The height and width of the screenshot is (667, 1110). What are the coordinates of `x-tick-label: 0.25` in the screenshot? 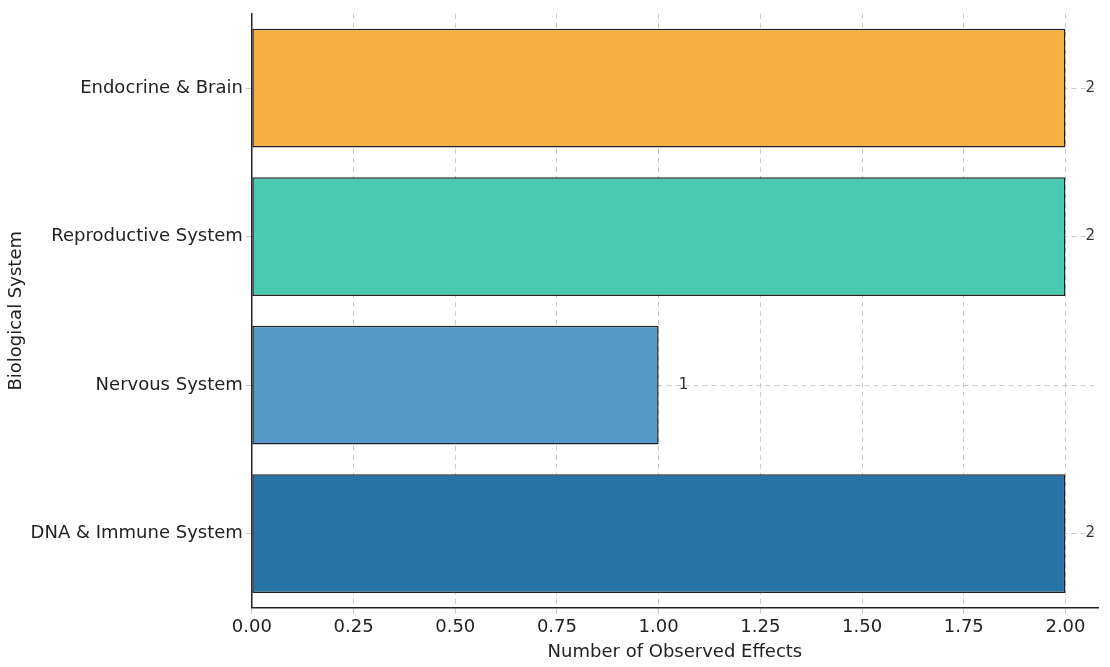 It's located at (353, 626).